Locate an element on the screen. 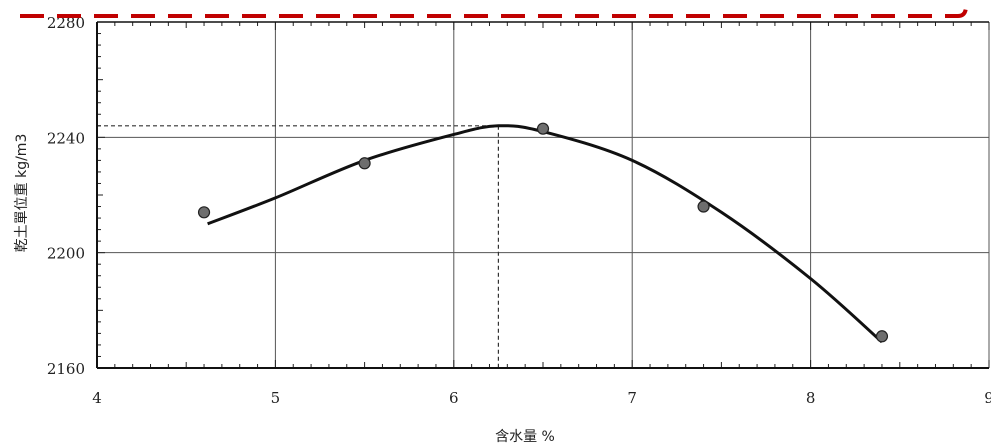  y-tick-label: 2200 is located at coordinates (66, 254).